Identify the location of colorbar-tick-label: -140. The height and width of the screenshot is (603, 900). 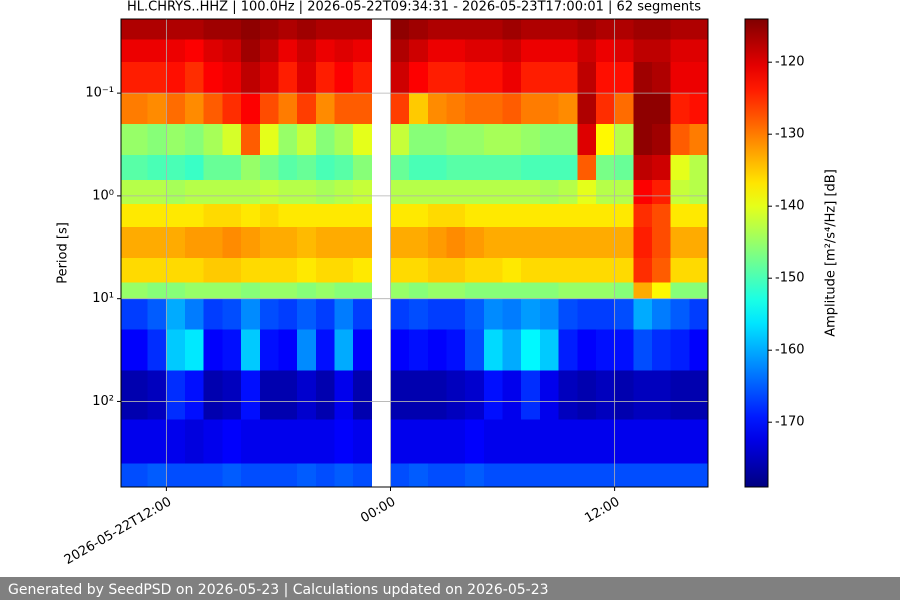
(790, 206).